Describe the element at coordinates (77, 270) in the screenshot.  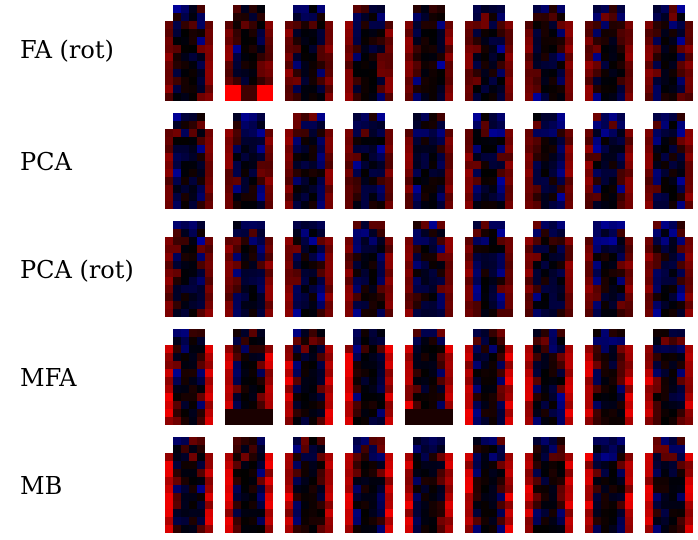
I see `row-label-pca-rot: PCA (rot)` at that location.